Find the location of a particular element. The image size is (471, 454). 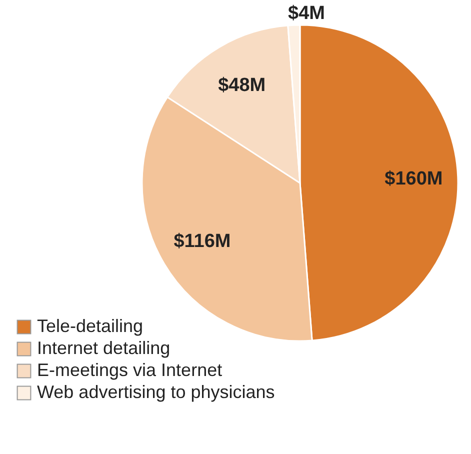

legend-label: Web advertising to physicians is located at coordinates (156, 392).